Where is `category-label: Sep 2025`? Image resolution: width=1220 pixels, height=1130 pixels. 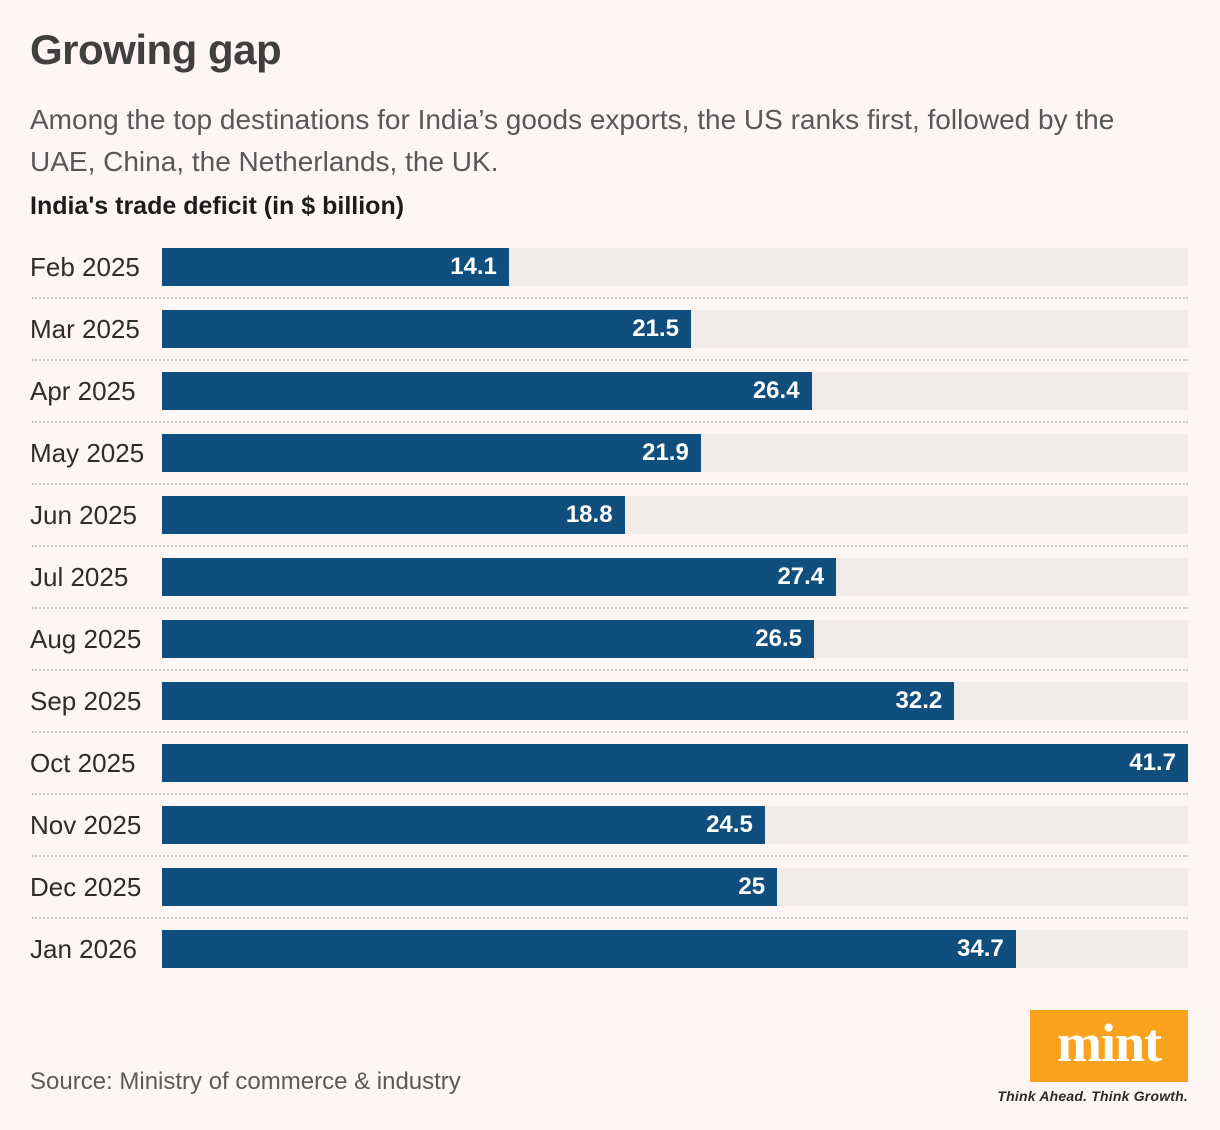 category-label: Sep 2025 is located at coordinates (86, 701).